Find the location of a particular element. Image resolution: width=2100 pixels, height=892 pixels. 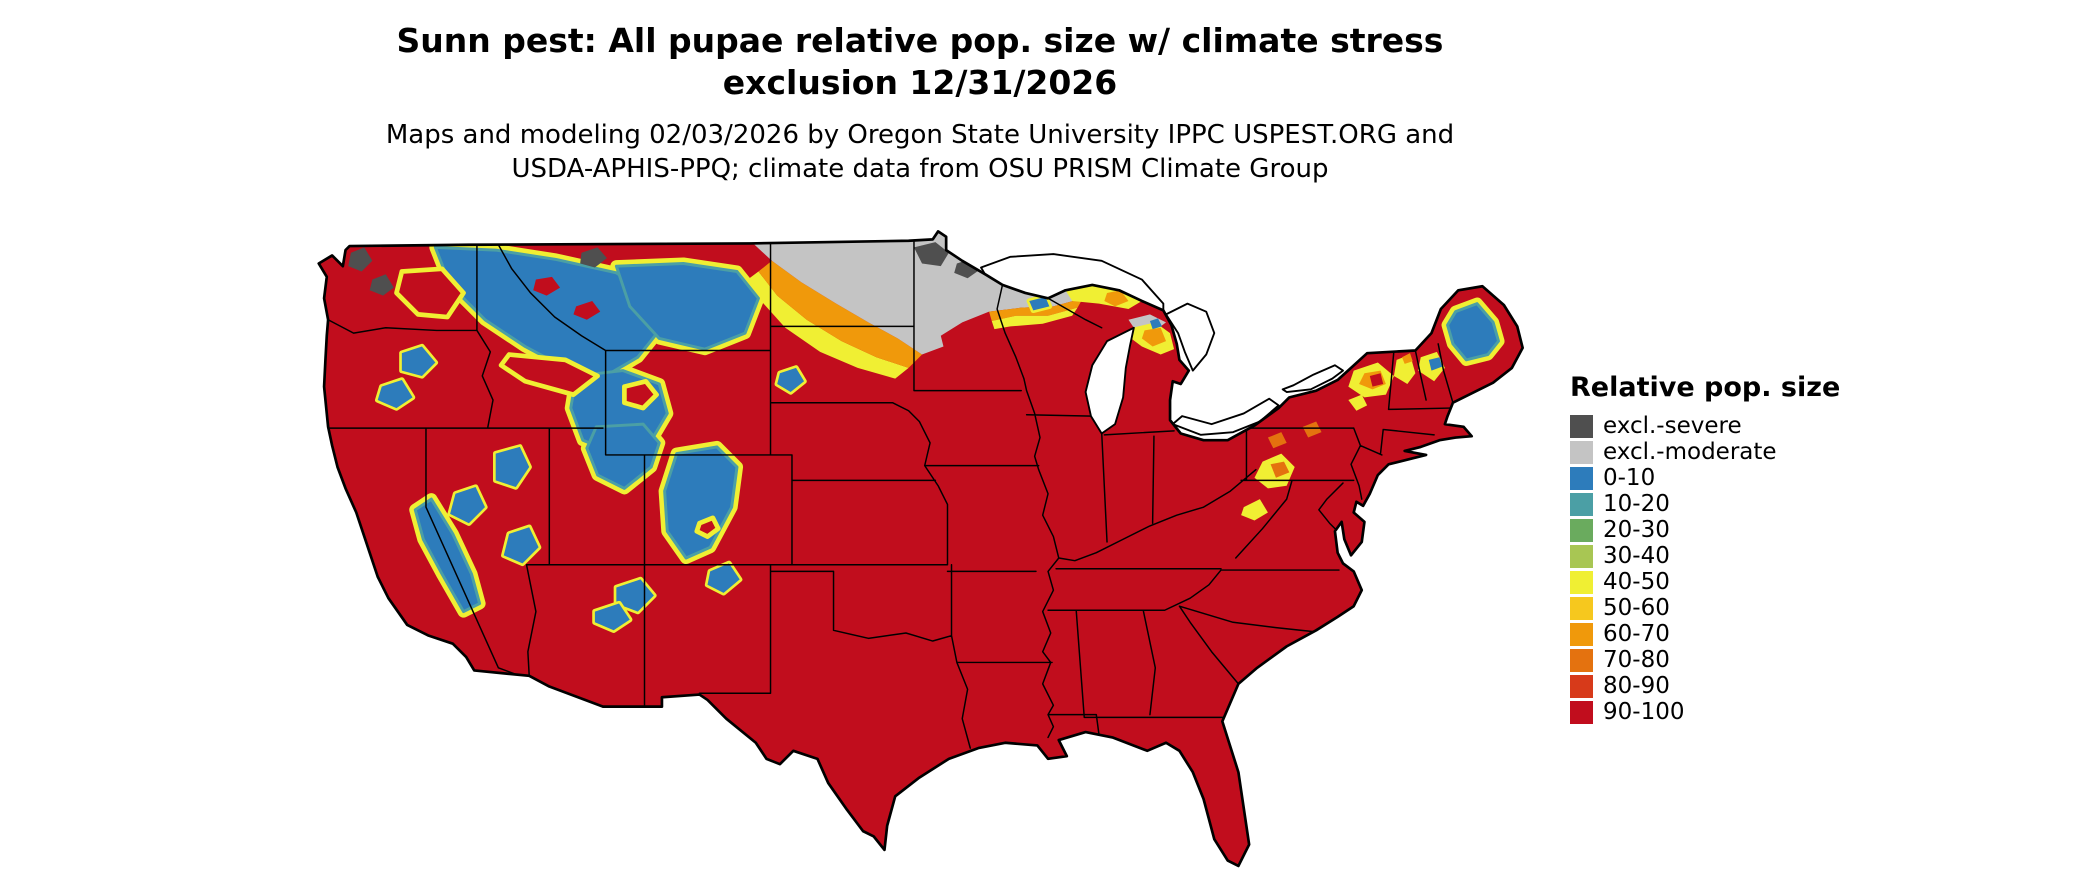

legend-item: 80-90 is located at coordinates (1705, 686).